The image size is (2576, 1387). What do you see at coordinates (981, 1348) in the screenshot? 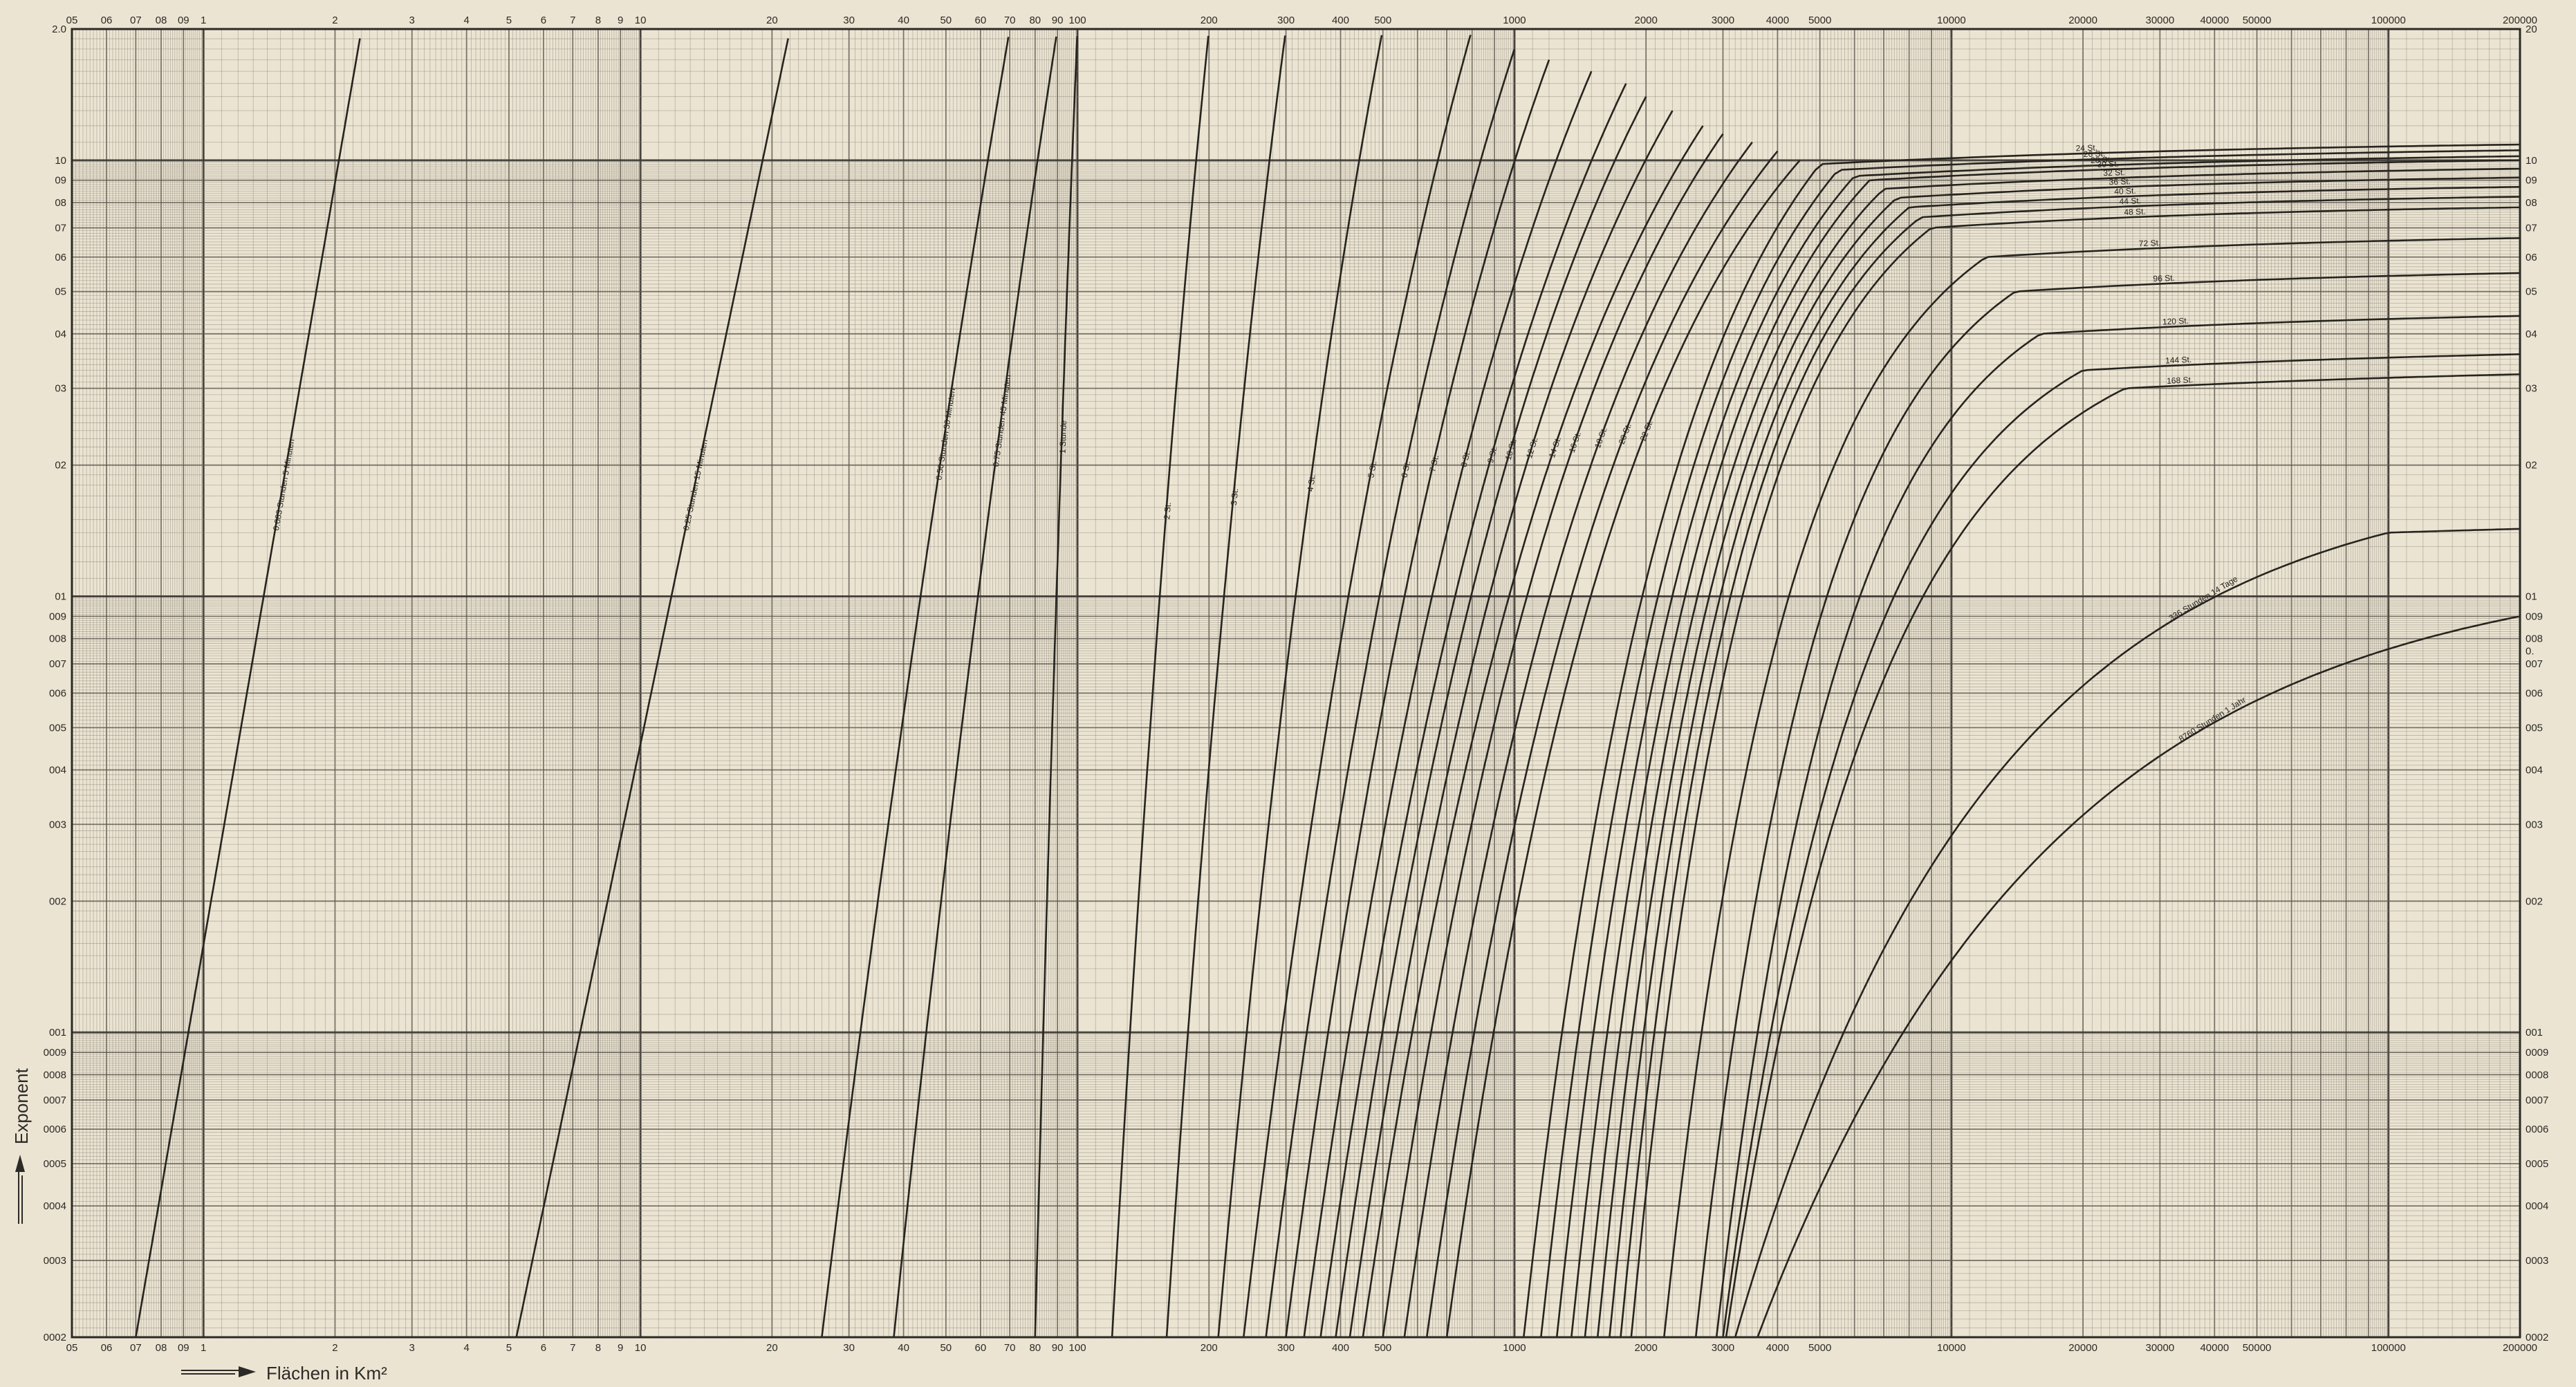
I see `x-tick-label-bottom: 60` at bounding box center [981, 1348].